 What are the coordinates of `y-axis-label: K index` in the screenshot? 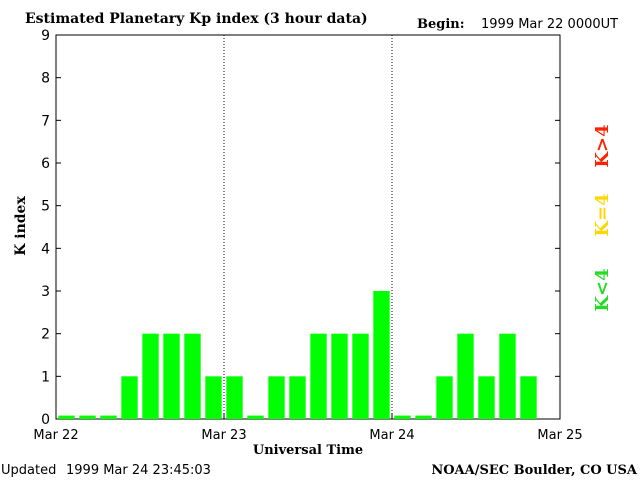 It's located at (21, 226).